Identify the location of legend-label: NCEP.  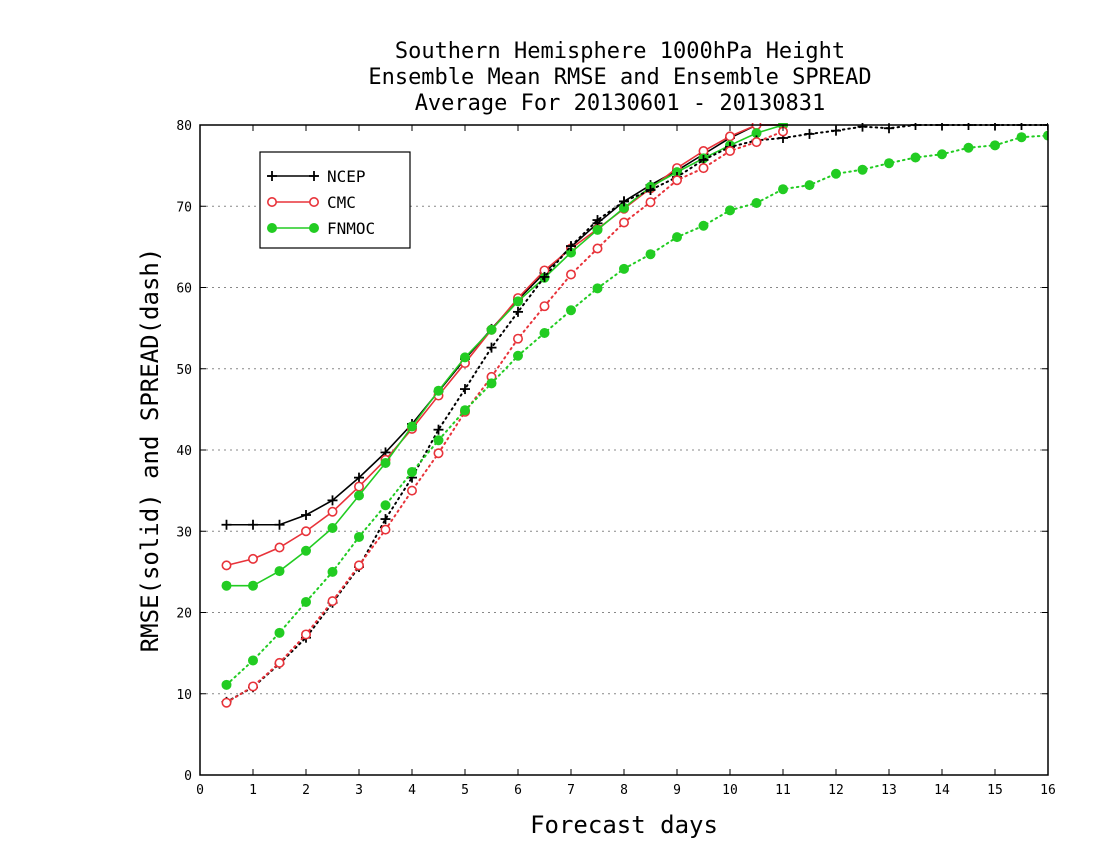
(346, 176).